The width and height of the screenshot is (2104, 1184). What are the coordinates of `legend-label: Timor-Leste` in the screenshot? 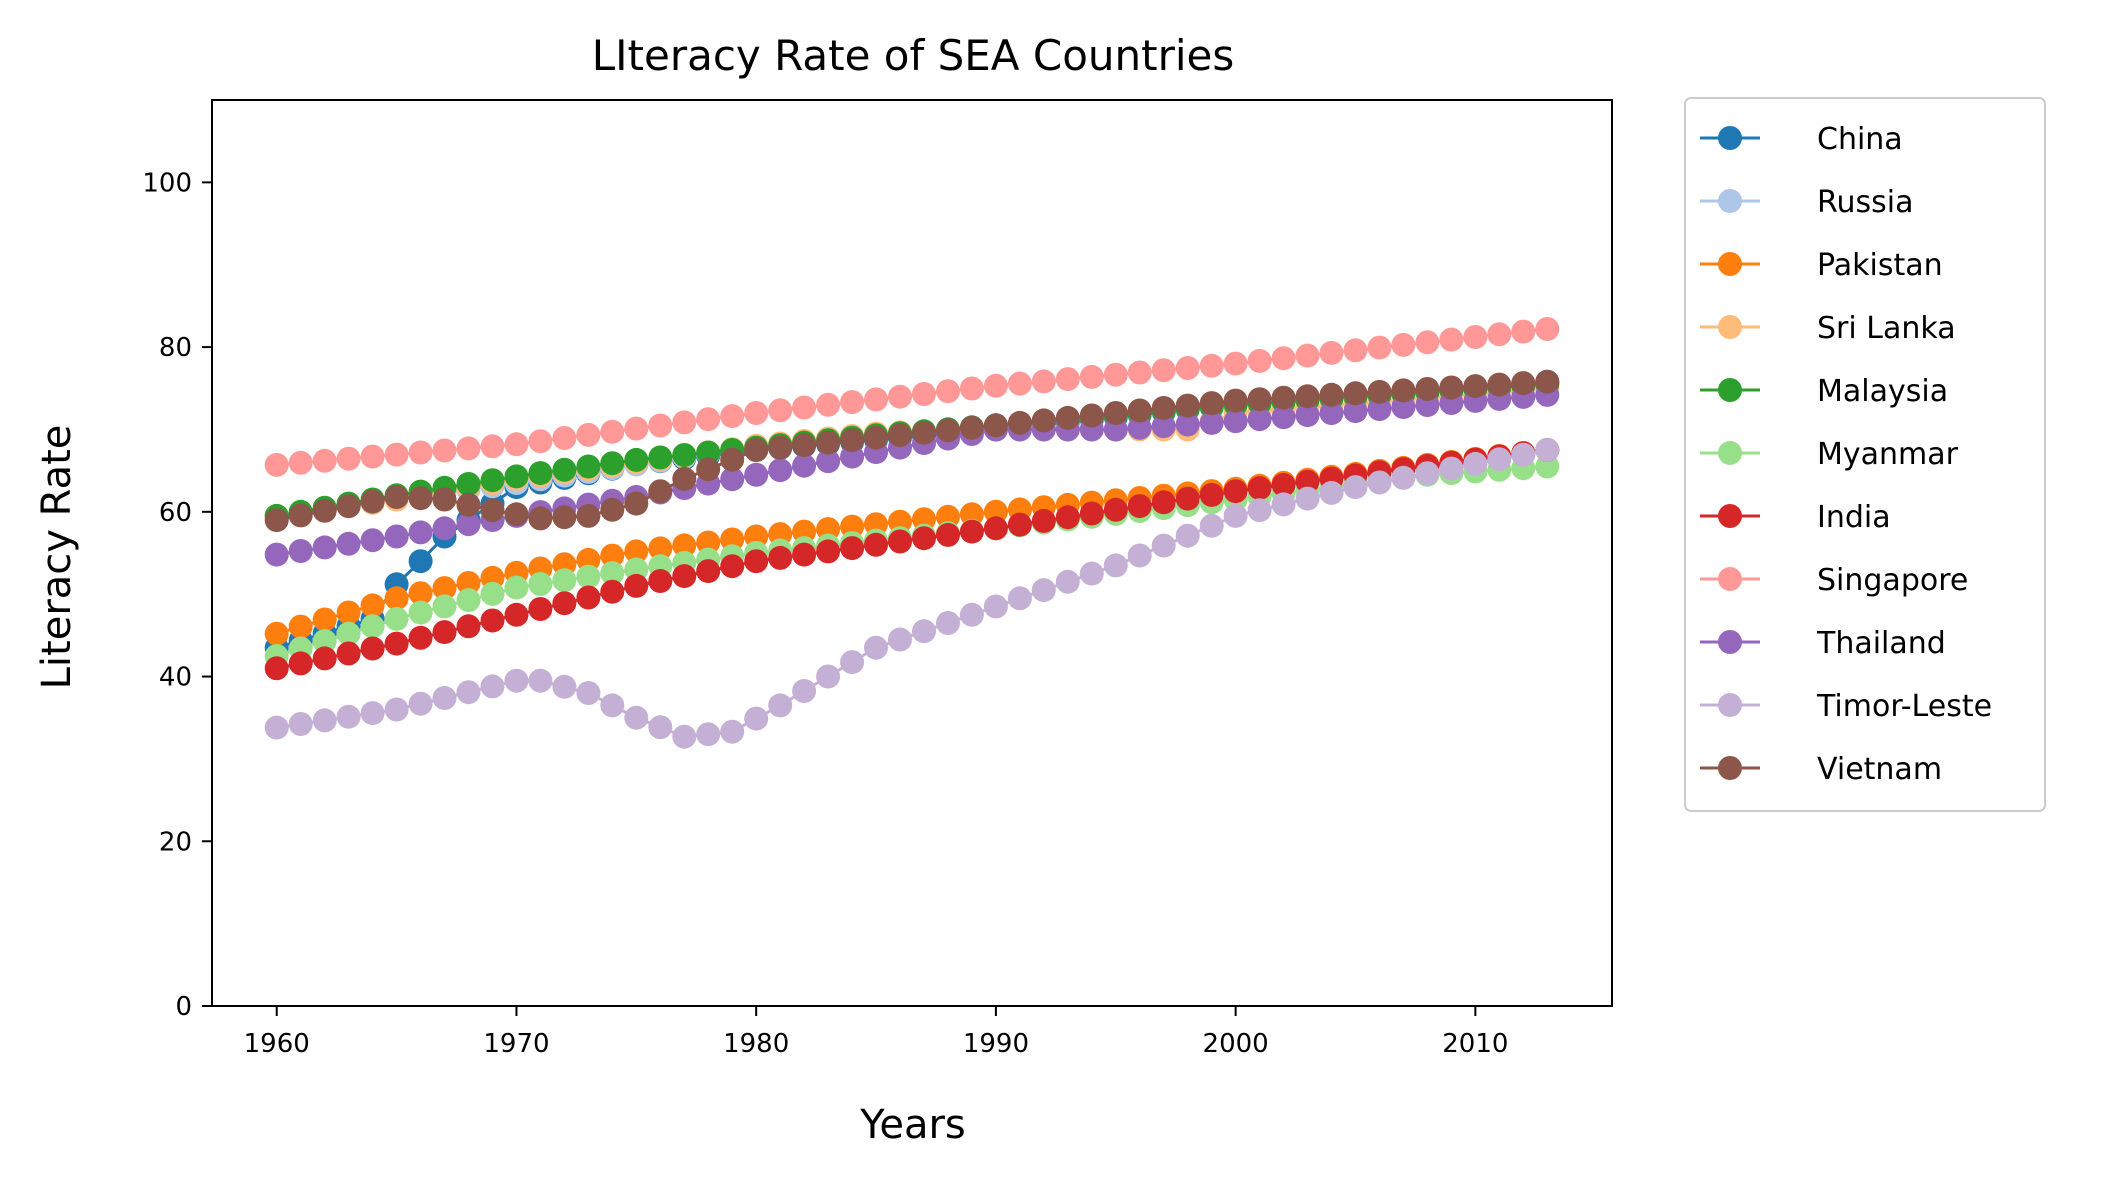 It's located at (1904, 706).